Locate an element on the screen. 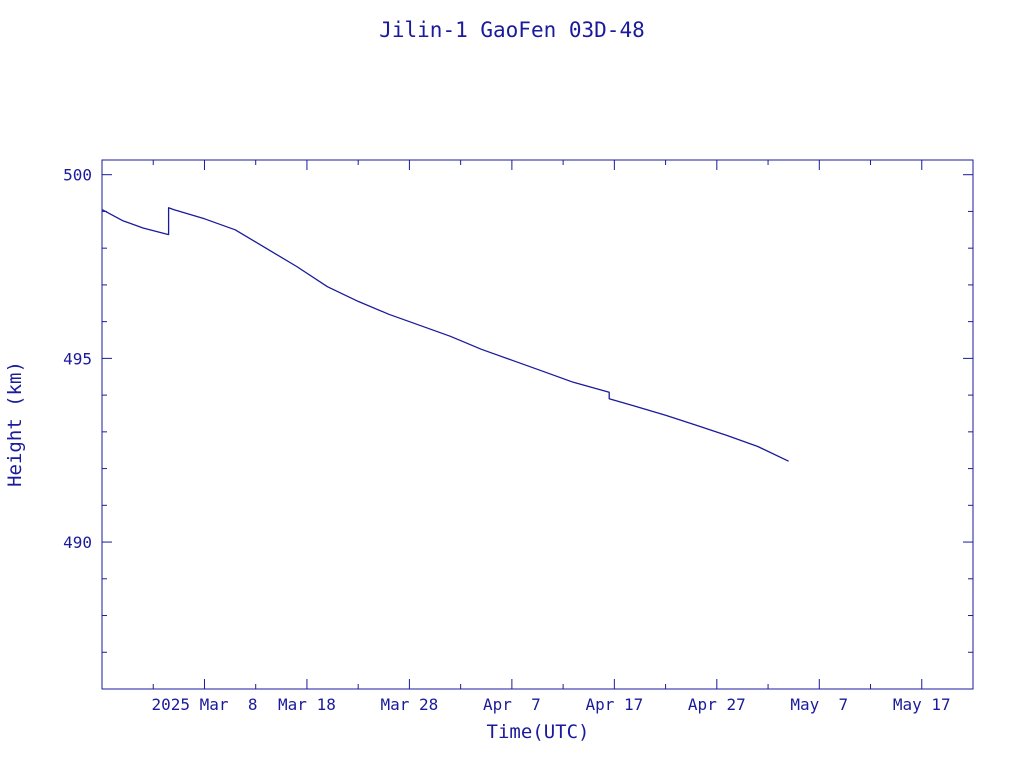 The image size is (1024, 768). y-tick-label: 495 is located at coordinates (77, 358).